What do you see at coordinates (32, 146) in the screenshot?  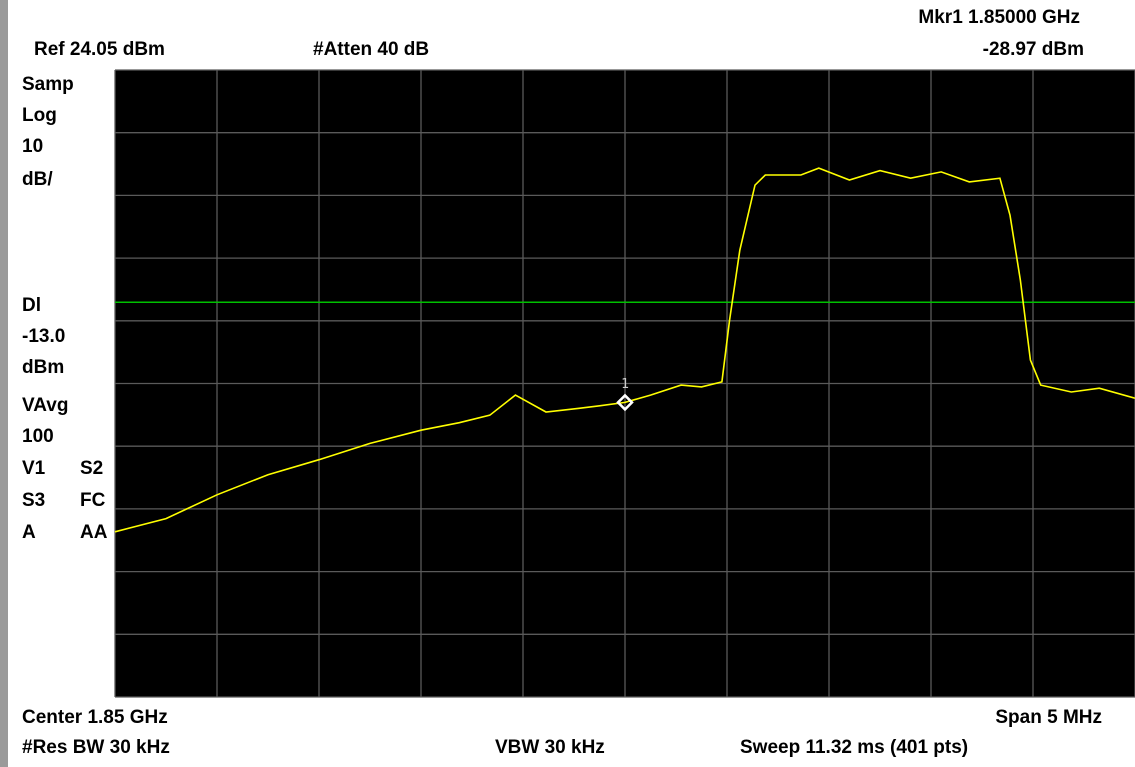 I see `side-label: 10` at bounding box center [32, 146].